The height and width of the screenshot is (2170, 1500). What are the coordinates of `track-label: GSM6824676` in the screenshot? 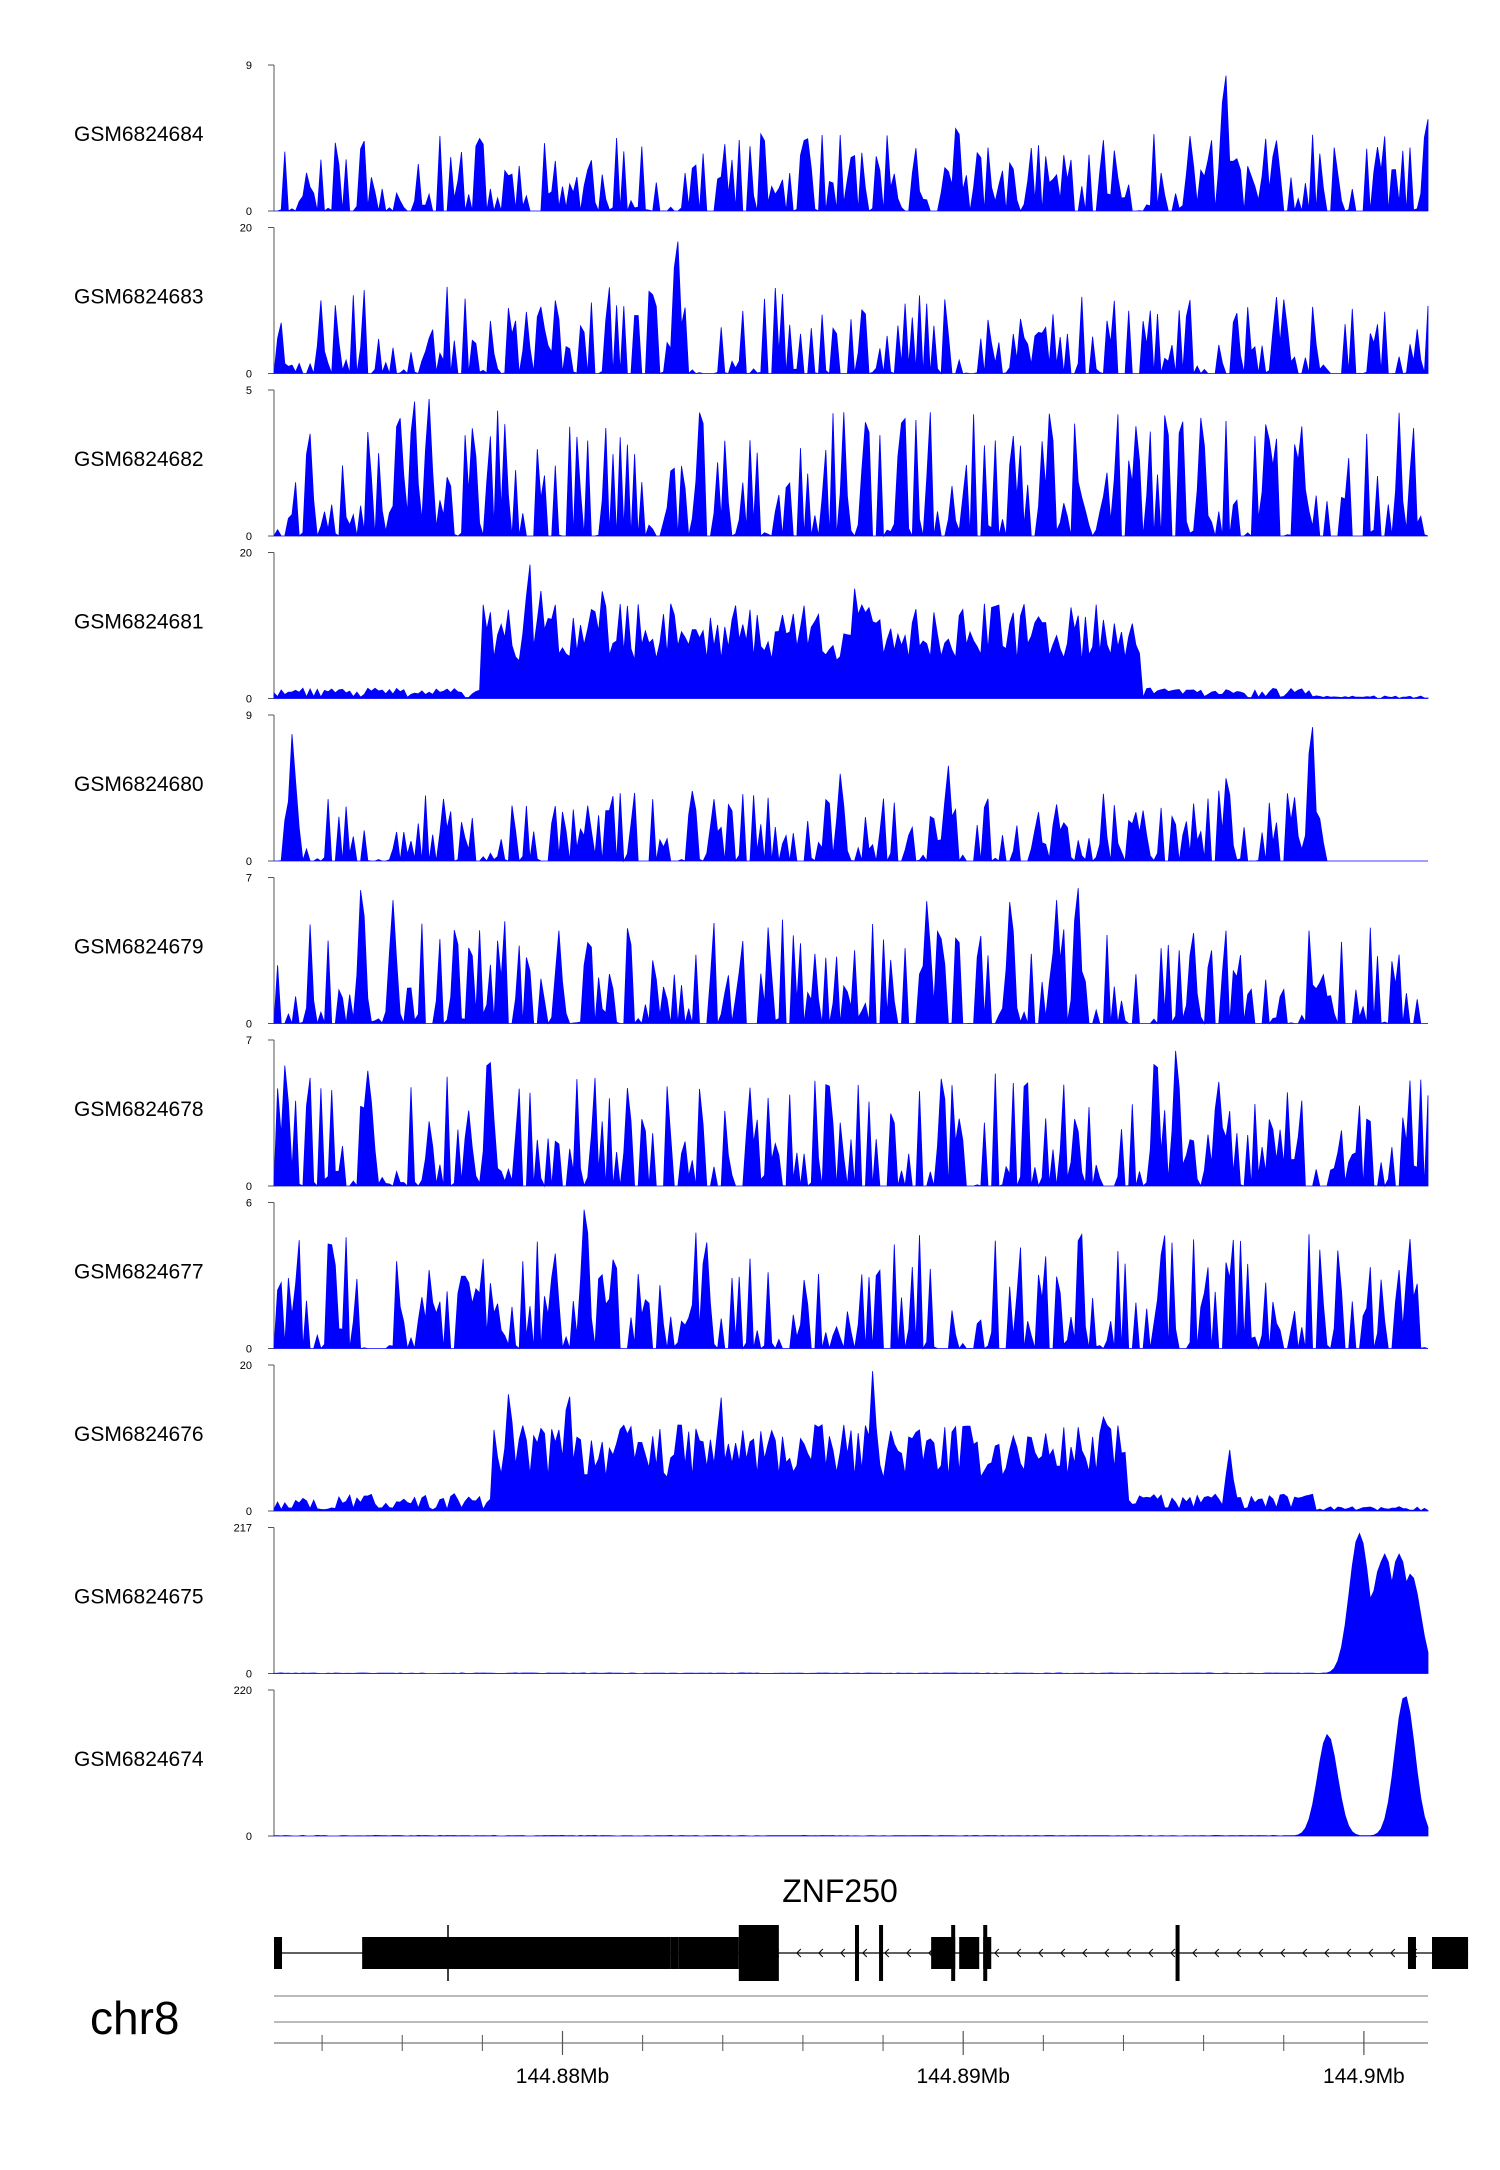 It's located at (139, 1434).